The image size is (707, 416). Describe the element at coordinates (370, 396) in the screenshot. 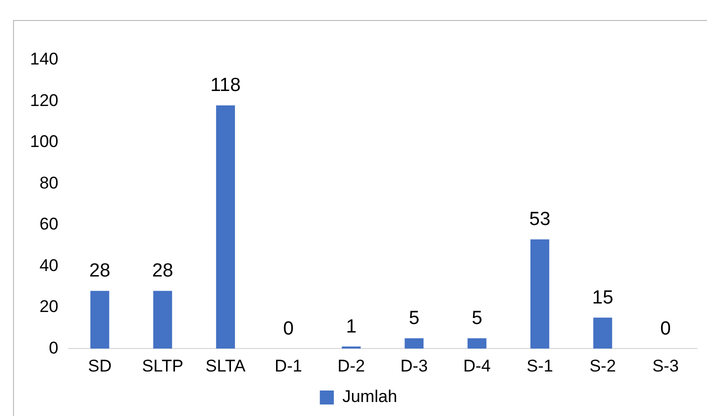

I see `legend-label: Jumlah` at that location.